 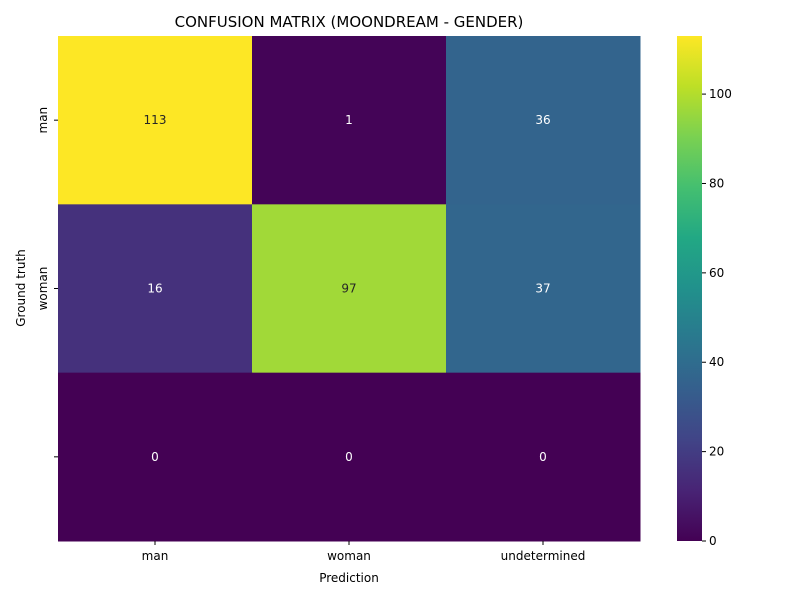 I want to click on cell-value-label: 113, so click(x=155, y=120).